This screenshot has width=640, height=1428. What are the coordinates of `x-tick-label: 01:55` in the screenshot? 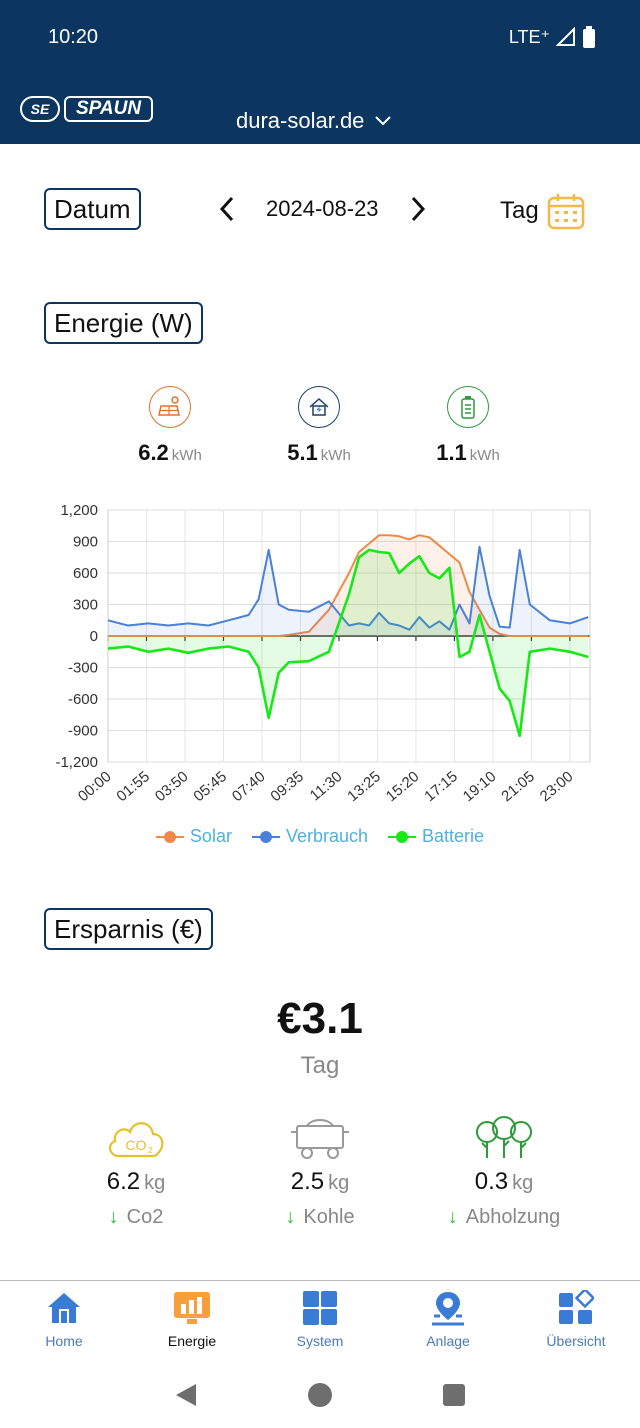 It's located at (133, 786).